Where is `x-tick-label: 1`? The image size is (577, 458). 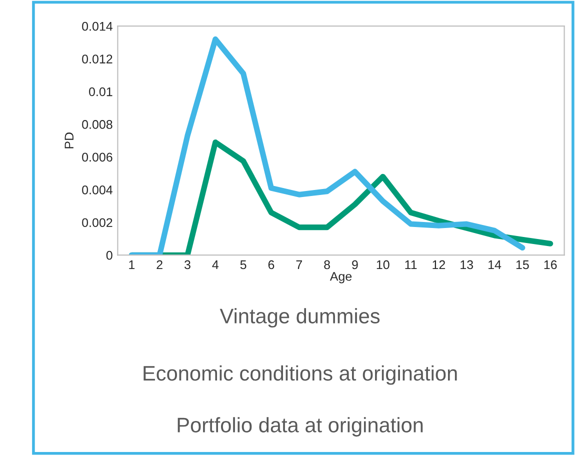 x-tick-label: 1 is located at coordinates (132, 265).